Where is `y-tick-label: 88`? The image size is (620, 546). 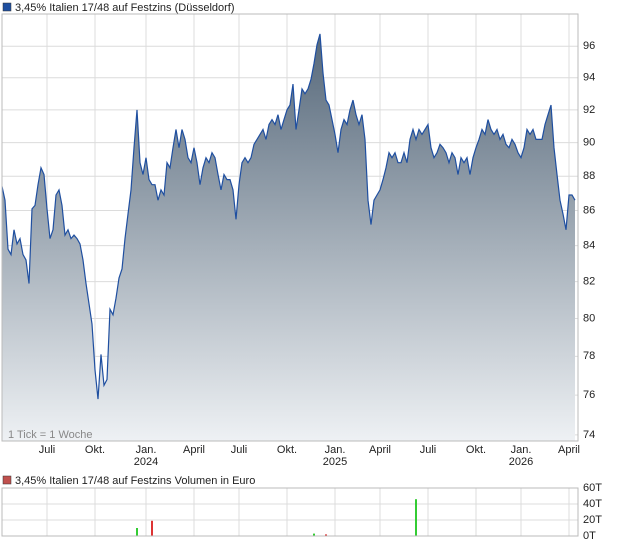
y-tick-label: 88 is located at coordinates (589, 176).